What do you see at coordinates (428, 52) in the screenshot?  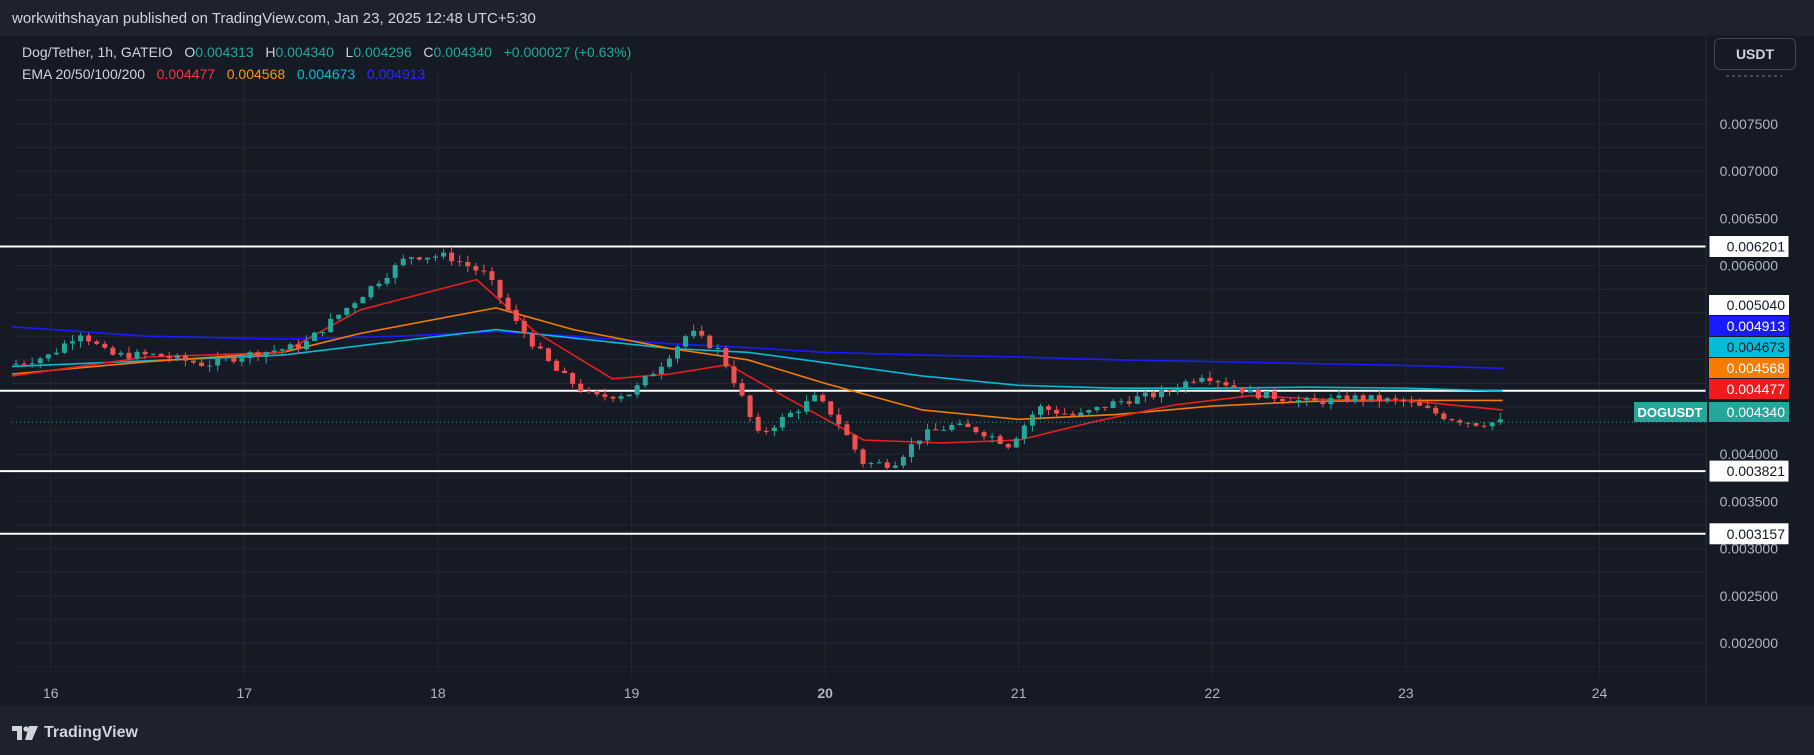 I see `close-label: C` at bounding box center [428, 52].